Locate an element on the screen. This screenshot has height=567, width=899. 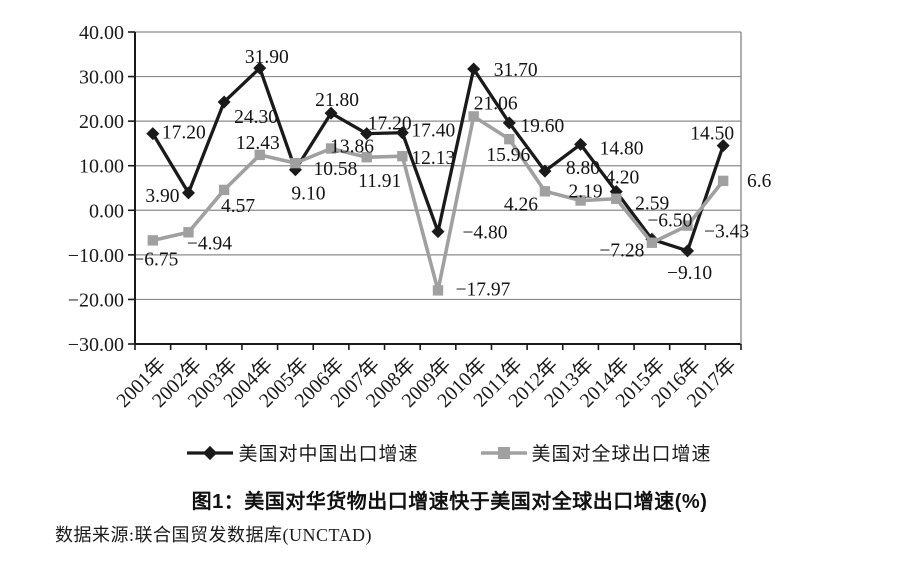
data-label: 4.20 is located at coordinates (622, 178).